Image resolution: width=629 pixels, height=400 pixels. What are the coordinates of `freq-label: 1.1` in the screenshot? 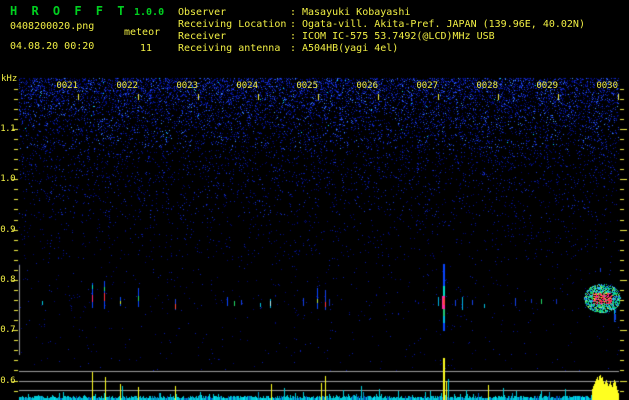 It's located at (7, 129).